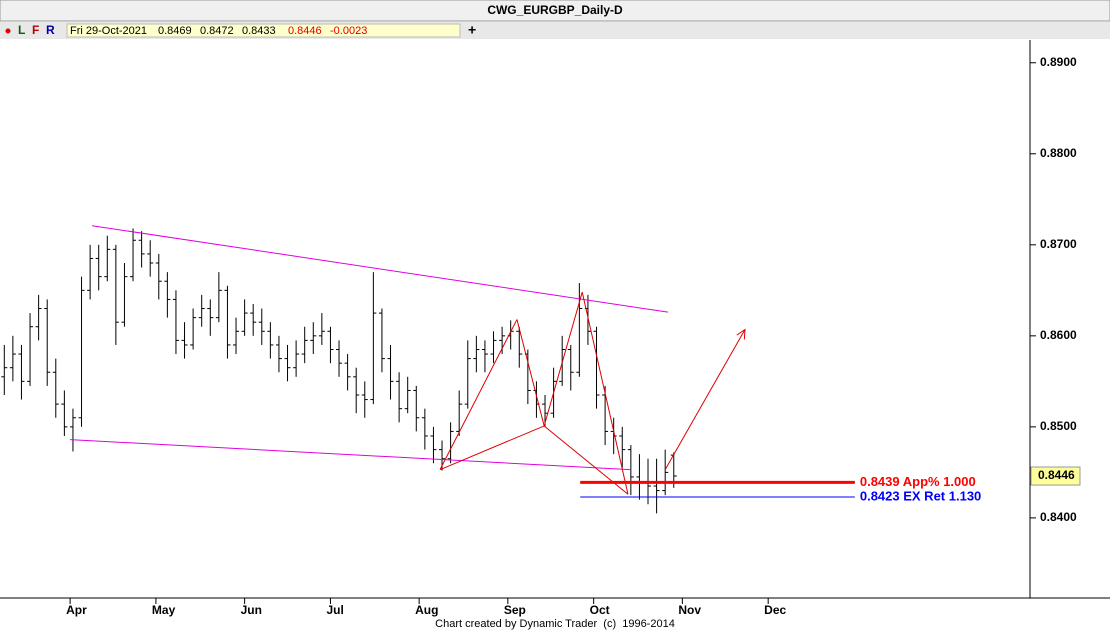 The image size is (1110, 632). What do you see at coordinates (515, 610) in the screenshot?
I see `x-tick-label: Sep` at bounding box center [515, 610].